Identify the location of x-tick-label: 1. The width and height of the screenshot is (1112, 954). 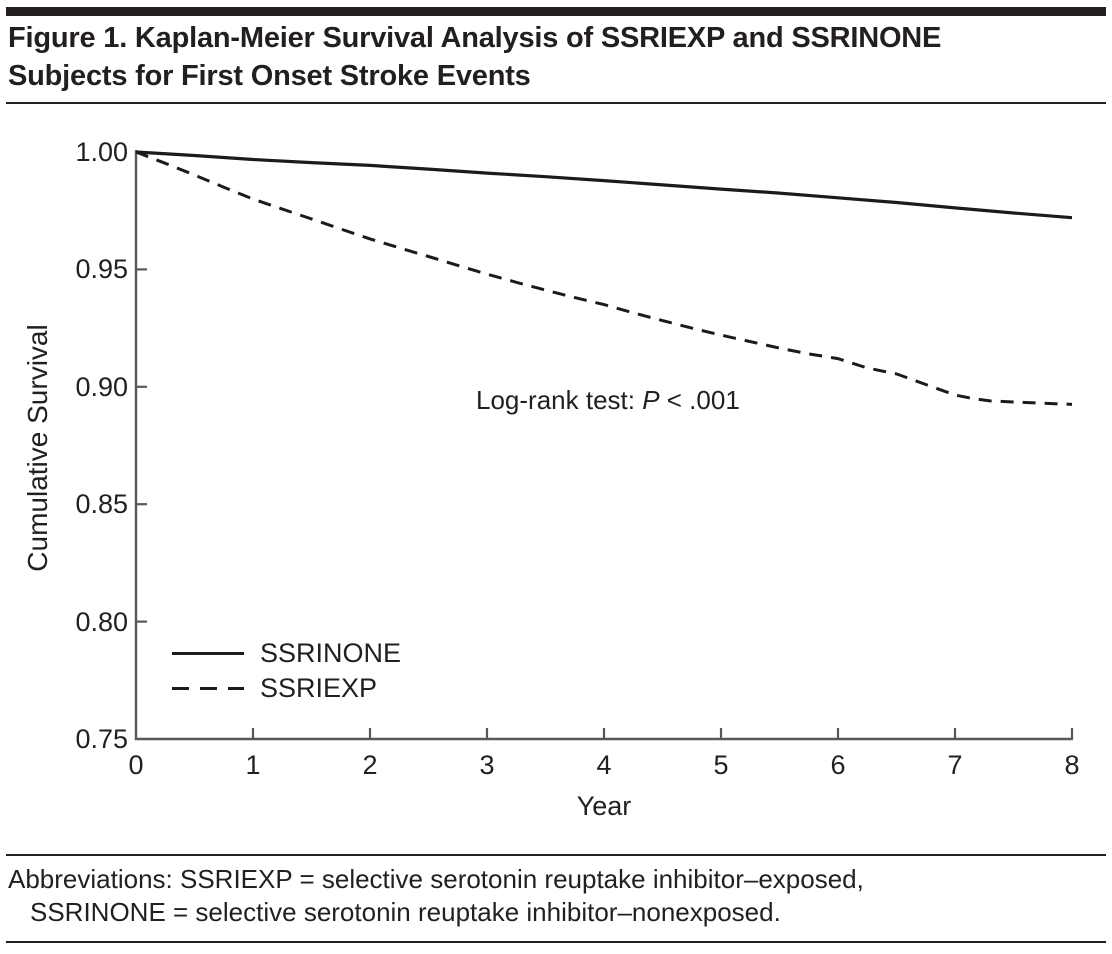
(253, 765).